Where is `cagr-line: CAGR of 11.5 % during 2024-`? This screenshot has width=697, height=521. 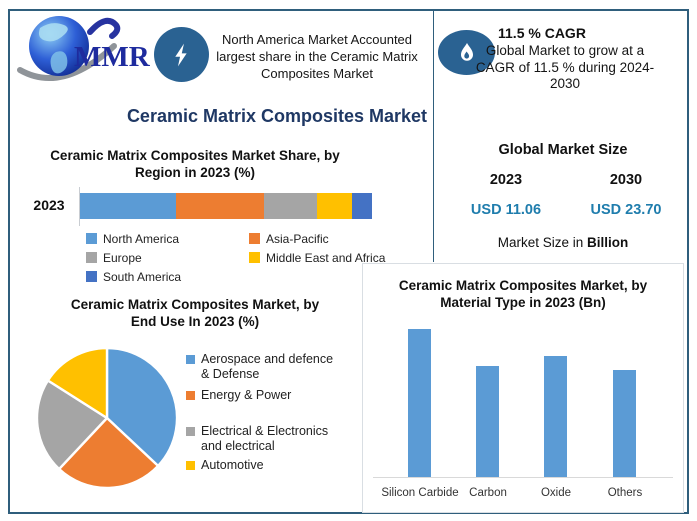 cagr-line: CAGR of 11.5 % during 2024- is located at coordinates (565, 67).